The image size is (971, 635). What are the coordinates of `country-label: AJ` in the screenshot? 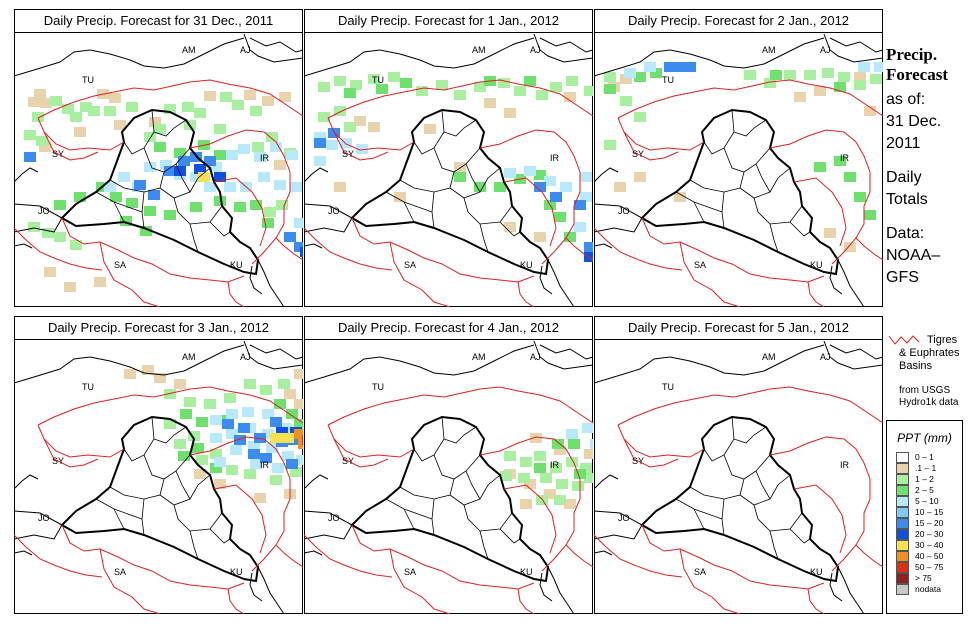 It's located at (245, 357).